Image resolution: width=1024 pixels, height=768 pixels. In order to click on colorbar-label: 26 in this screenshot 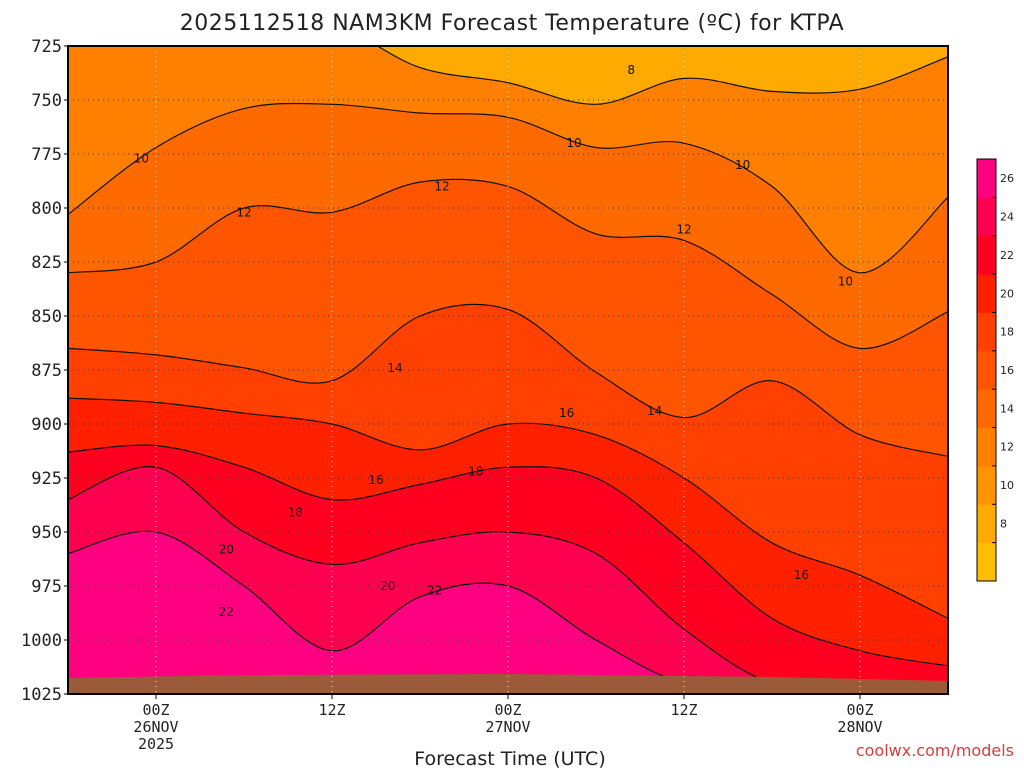, I will do `click(1007, 178)`.